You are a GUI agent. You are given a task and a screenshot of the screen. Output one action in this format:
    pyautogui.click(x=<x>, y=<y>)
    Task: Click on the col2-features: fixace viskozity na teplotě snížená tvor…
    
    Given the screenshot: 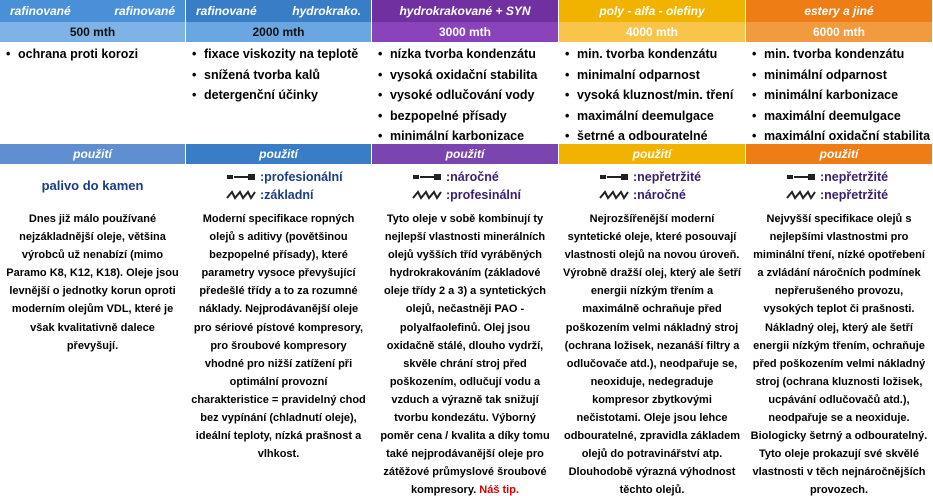 What is the action you would take?
    pyautogui.click(x=279, y=93)
    